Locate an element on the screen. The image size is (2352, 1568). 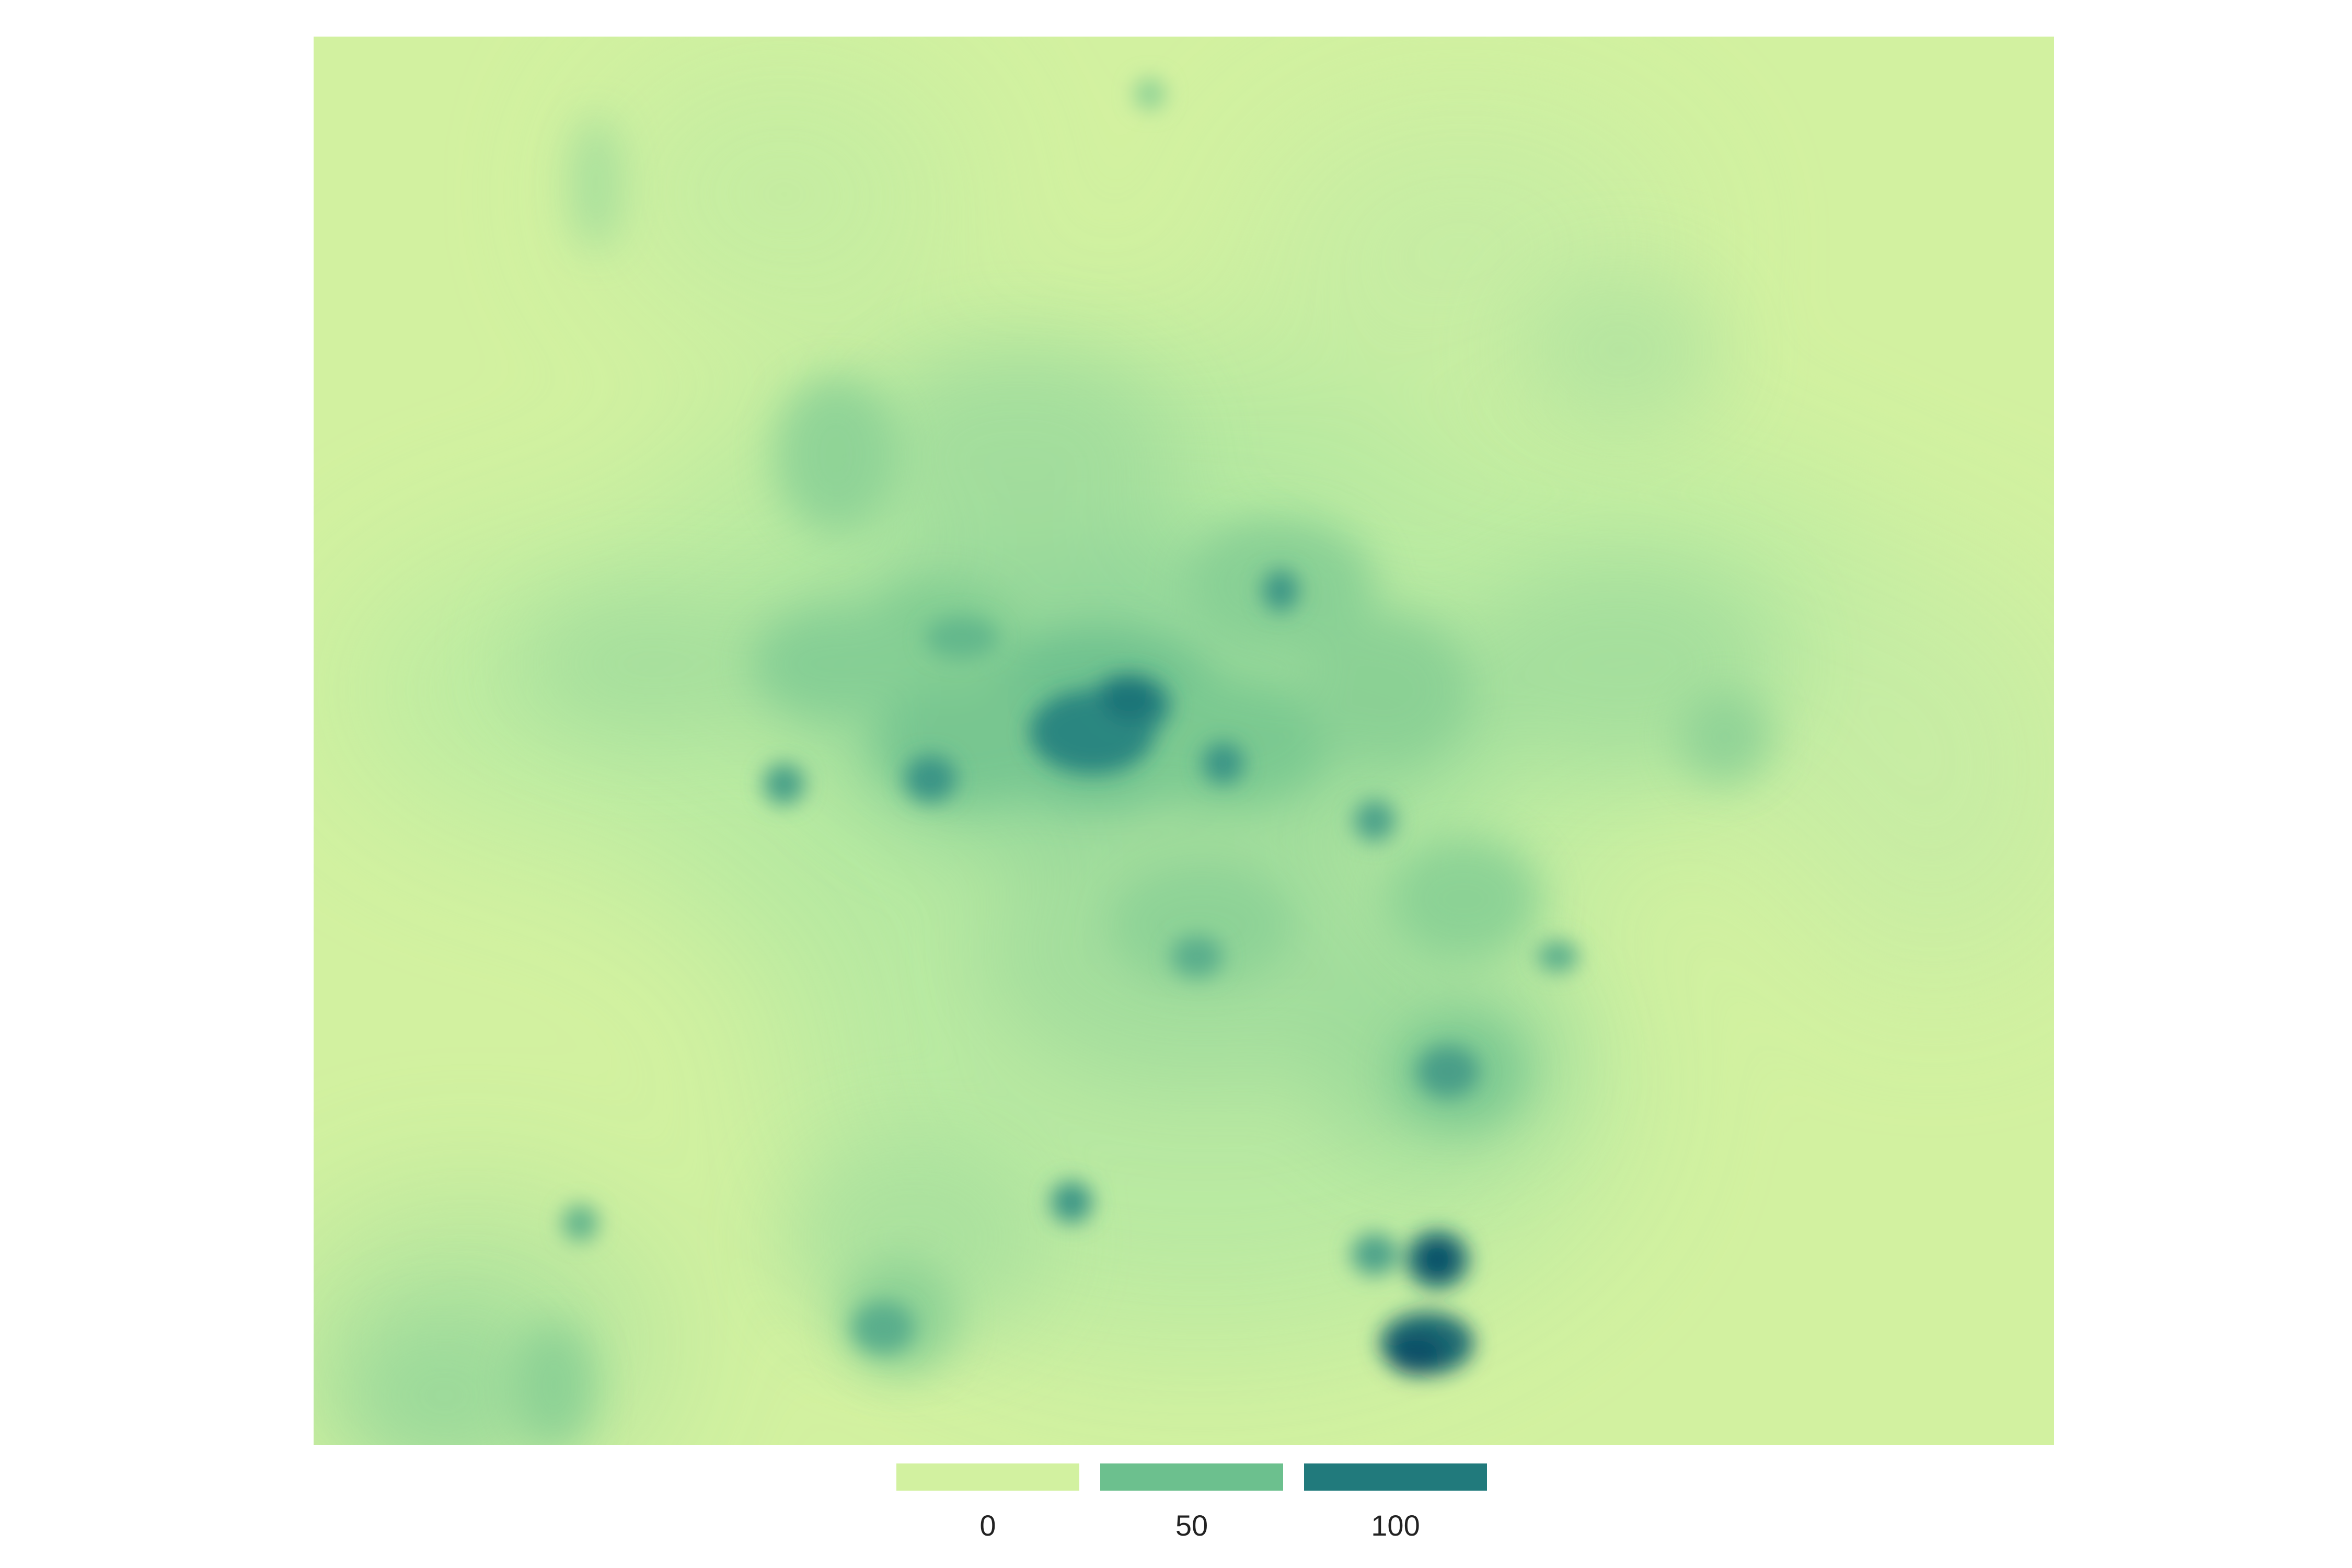
color-legend: 0 50 100 is located at coordinates (1194, 1505).